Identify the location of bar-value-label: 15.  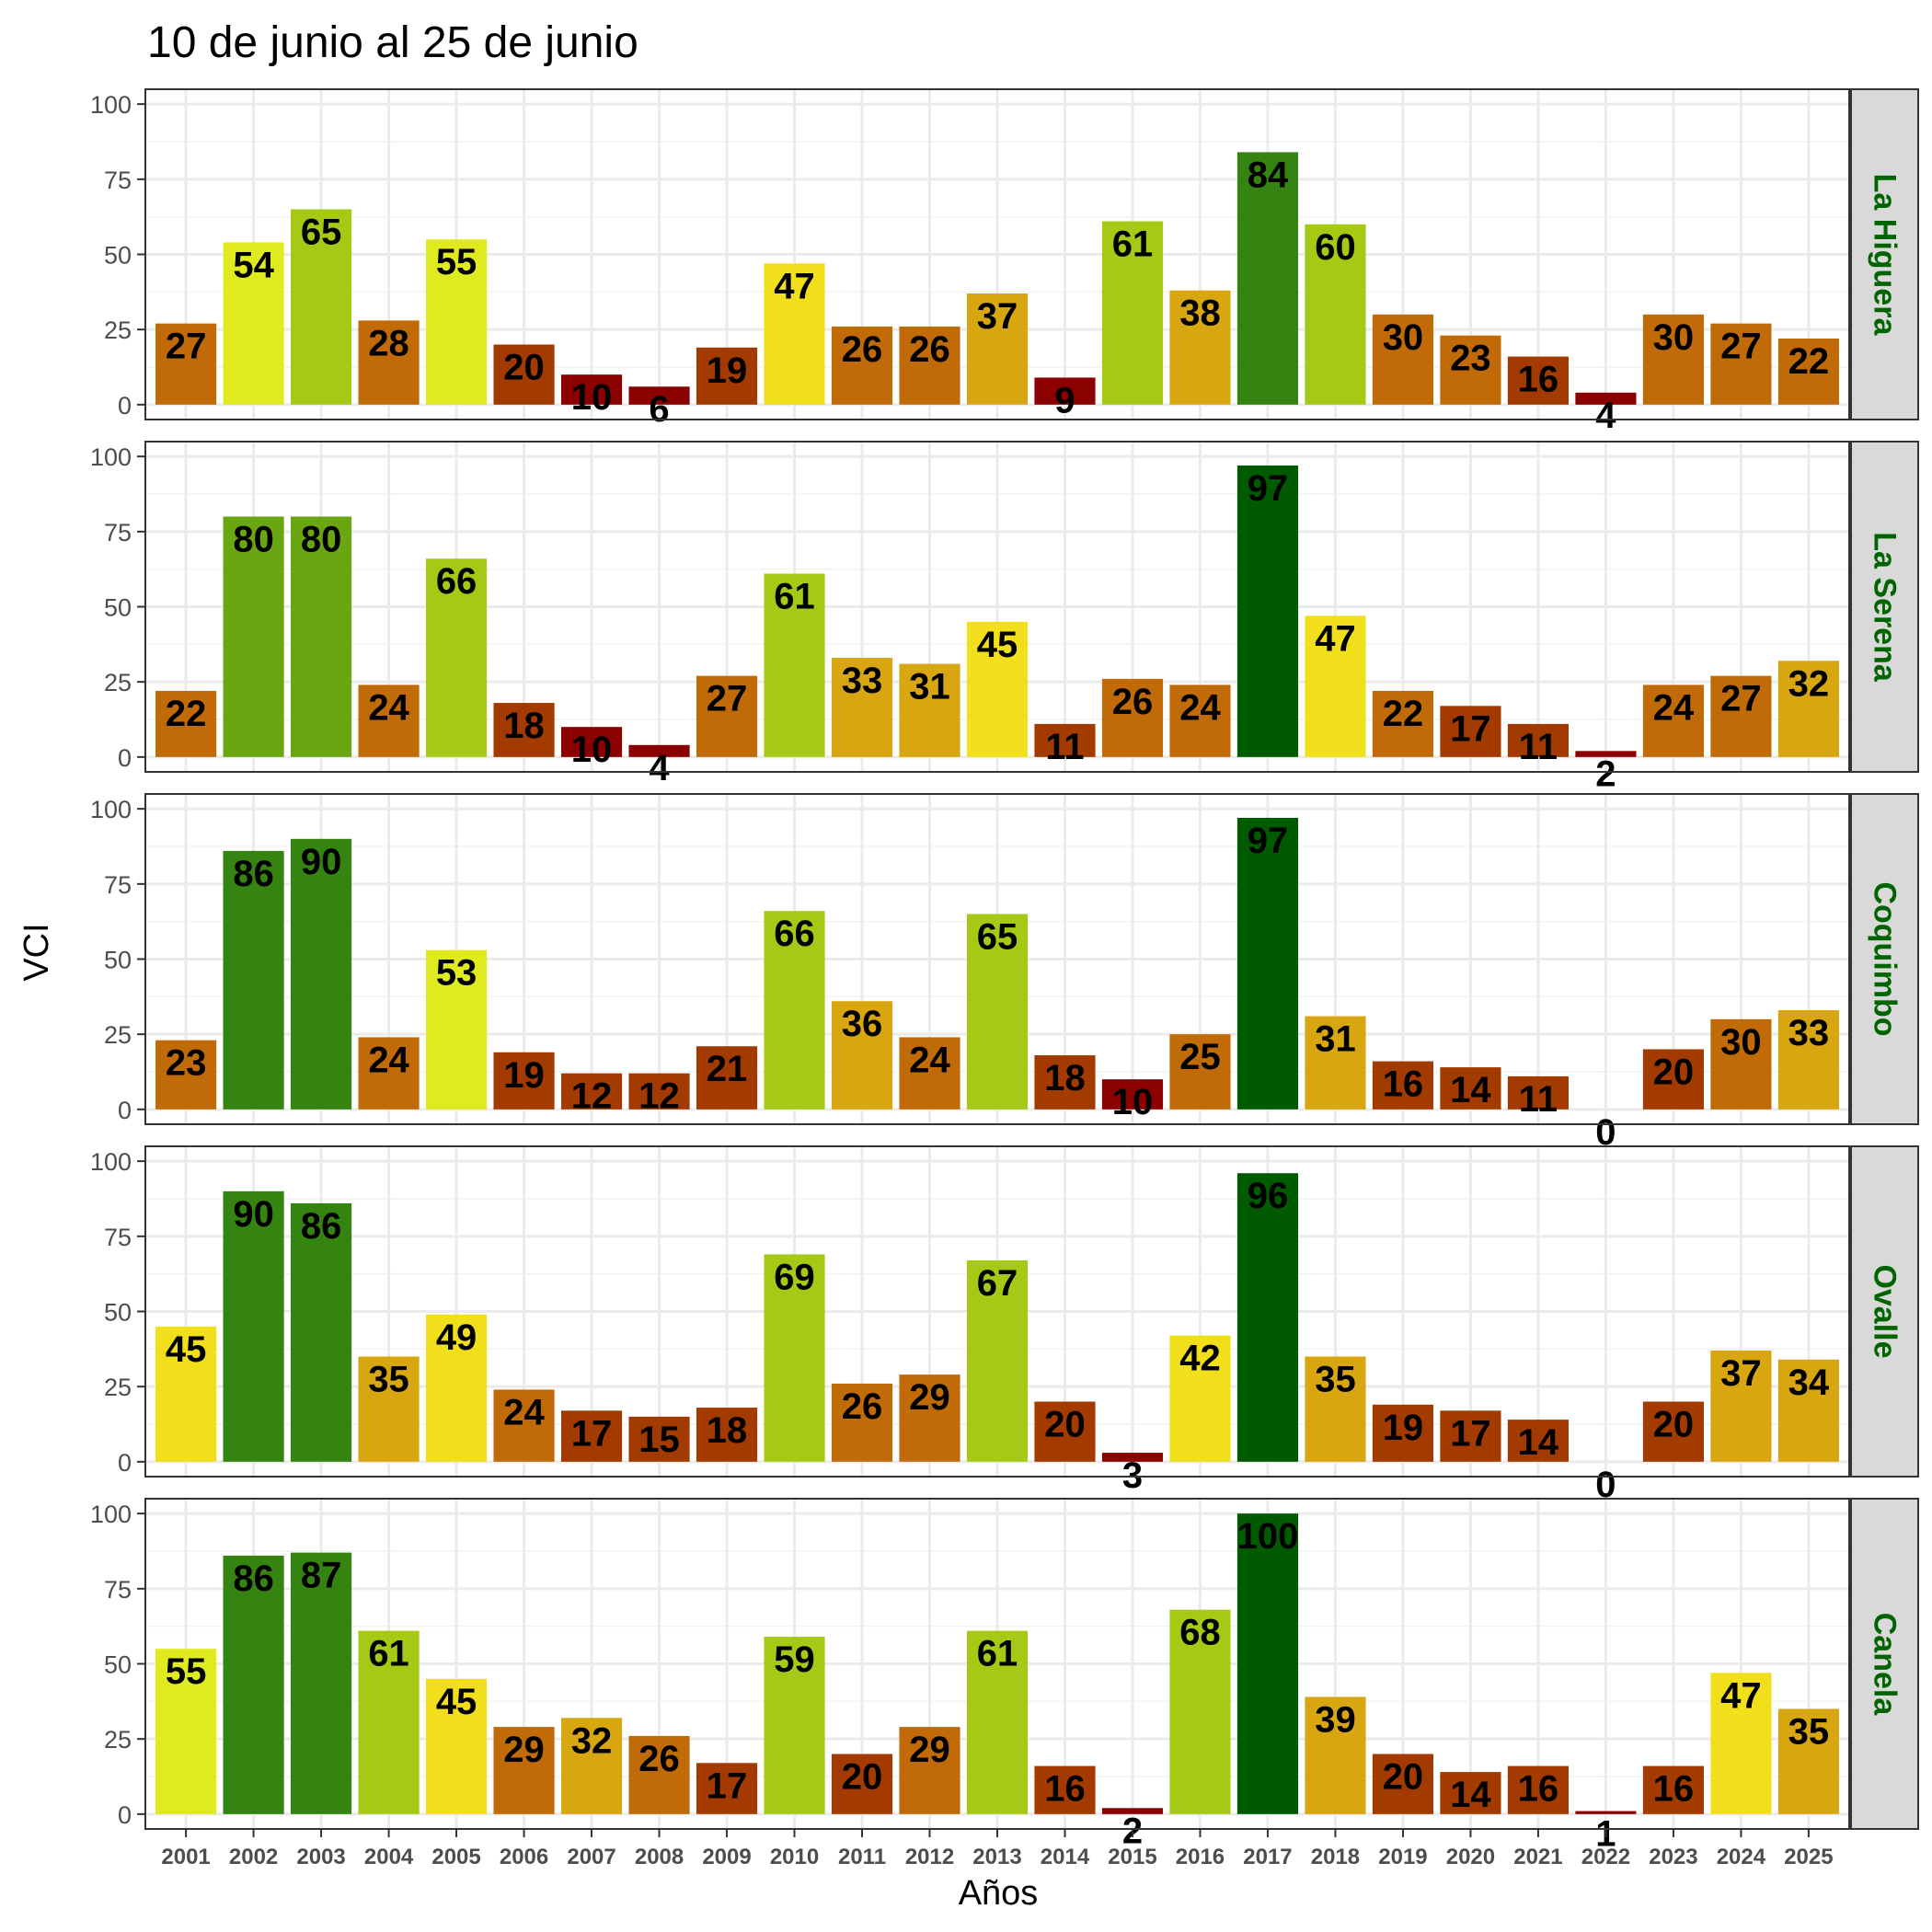
(659, 1440).